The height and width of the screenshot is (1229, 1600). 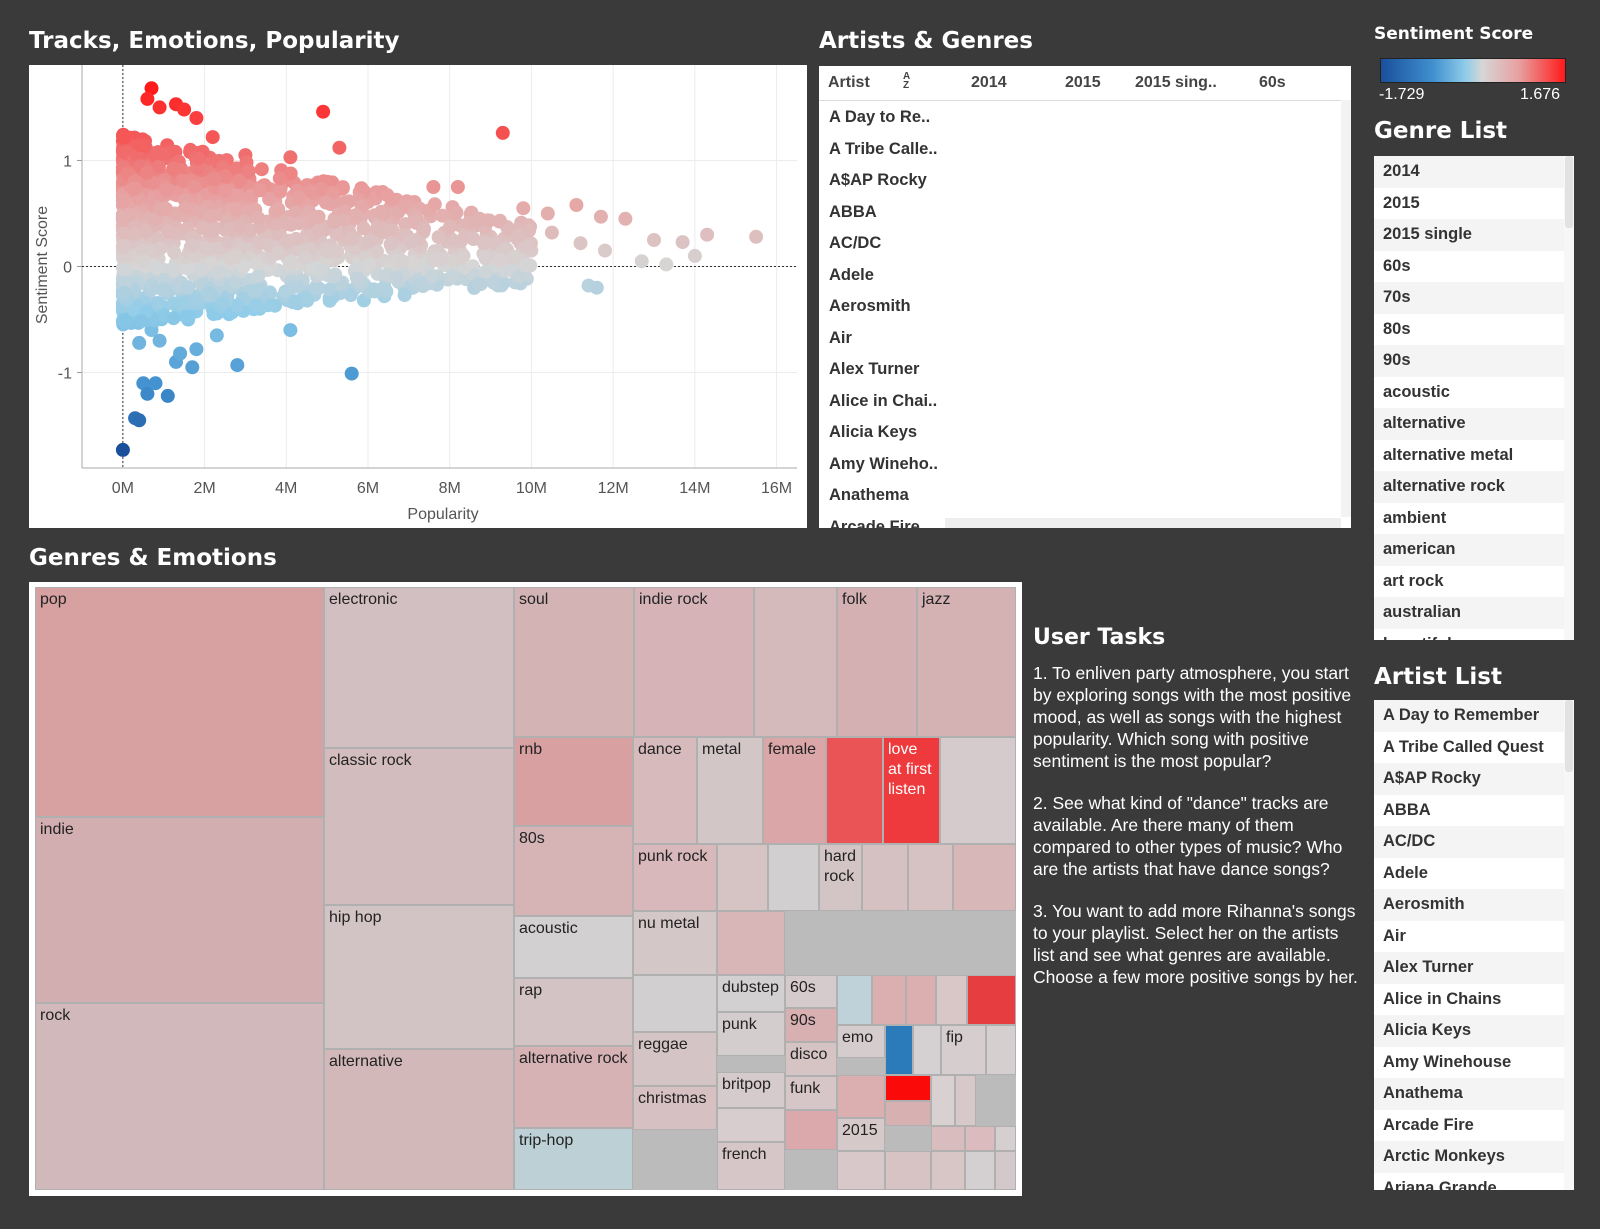 I want to click on genre-cell-funk: funk, so click(x=811, y=1093).